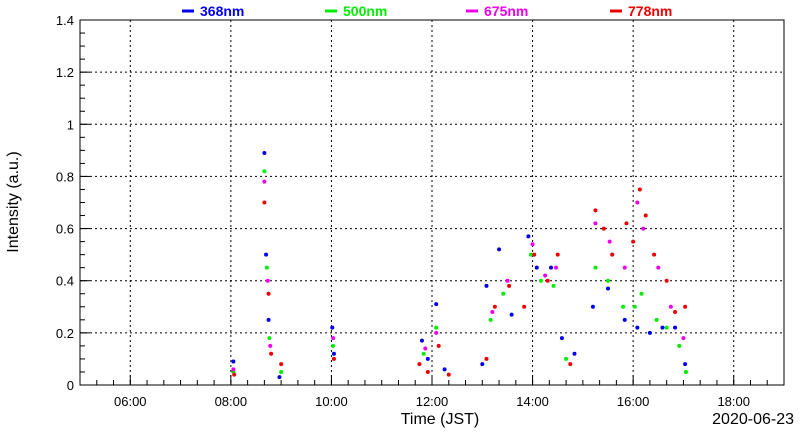 The image size is (800, 434). What do you see at coordinates (70, 385) in the screenshot?
I see `y-tick-label: 0` at bounding box center [70, 385].